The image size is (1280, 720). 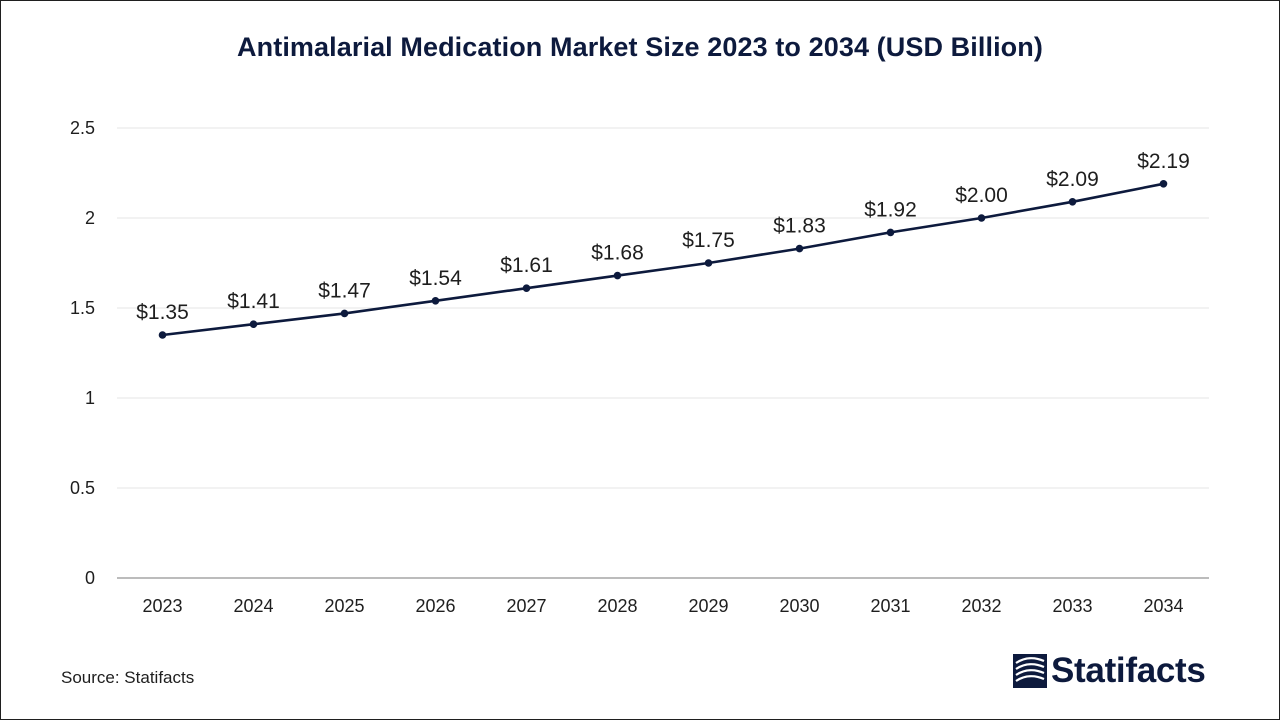 What do you see at coordinates (82, 353) in the screenshot?
I see `y-axis: 0 0.5 1 1.5 2 2.5` at bounding box center [82, 353].